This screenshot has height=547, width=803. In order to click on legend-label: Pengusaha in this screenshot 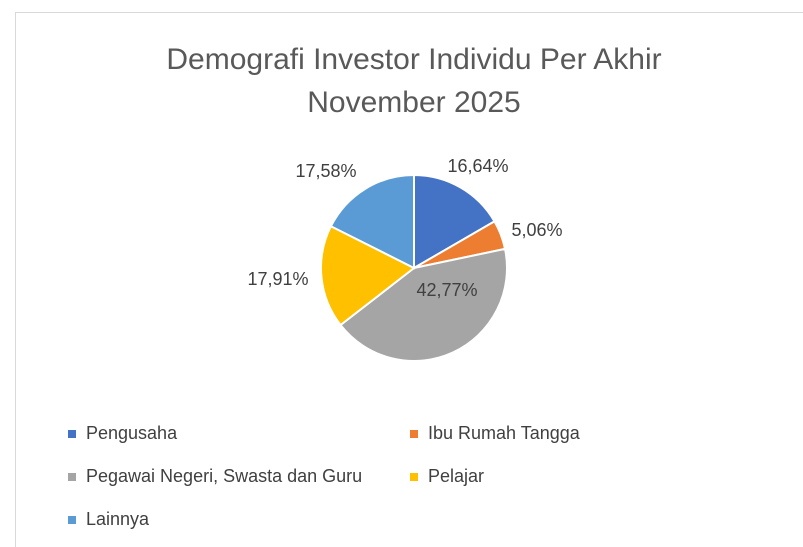, I will do `click(132, 433)`.